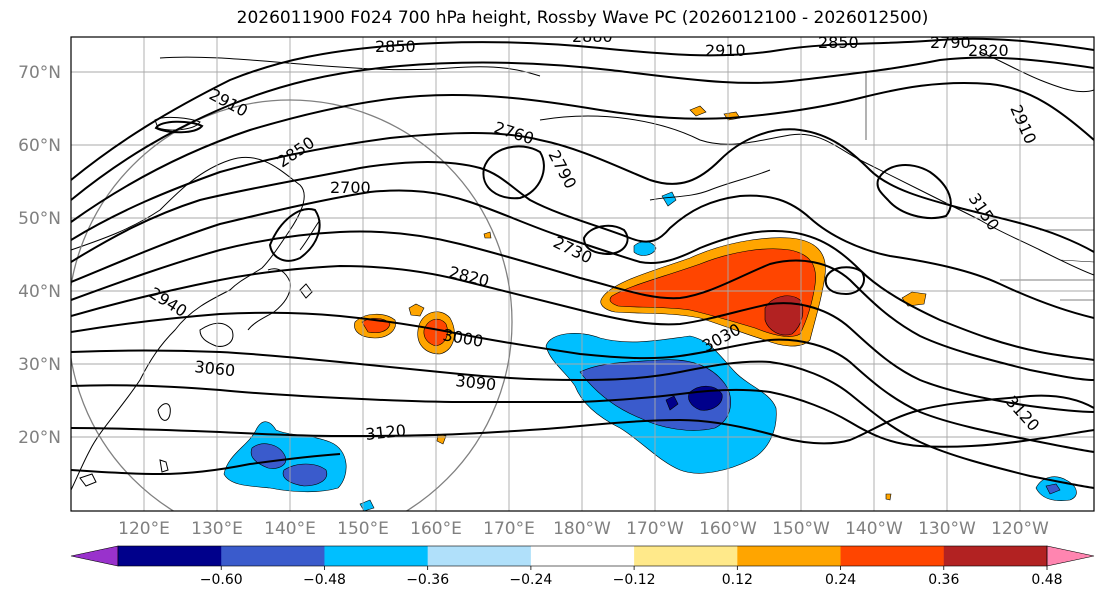 This screenshot has height=604, width=1105. I want to click on colorbar-tick-label: 0.36, so click(943, 580).